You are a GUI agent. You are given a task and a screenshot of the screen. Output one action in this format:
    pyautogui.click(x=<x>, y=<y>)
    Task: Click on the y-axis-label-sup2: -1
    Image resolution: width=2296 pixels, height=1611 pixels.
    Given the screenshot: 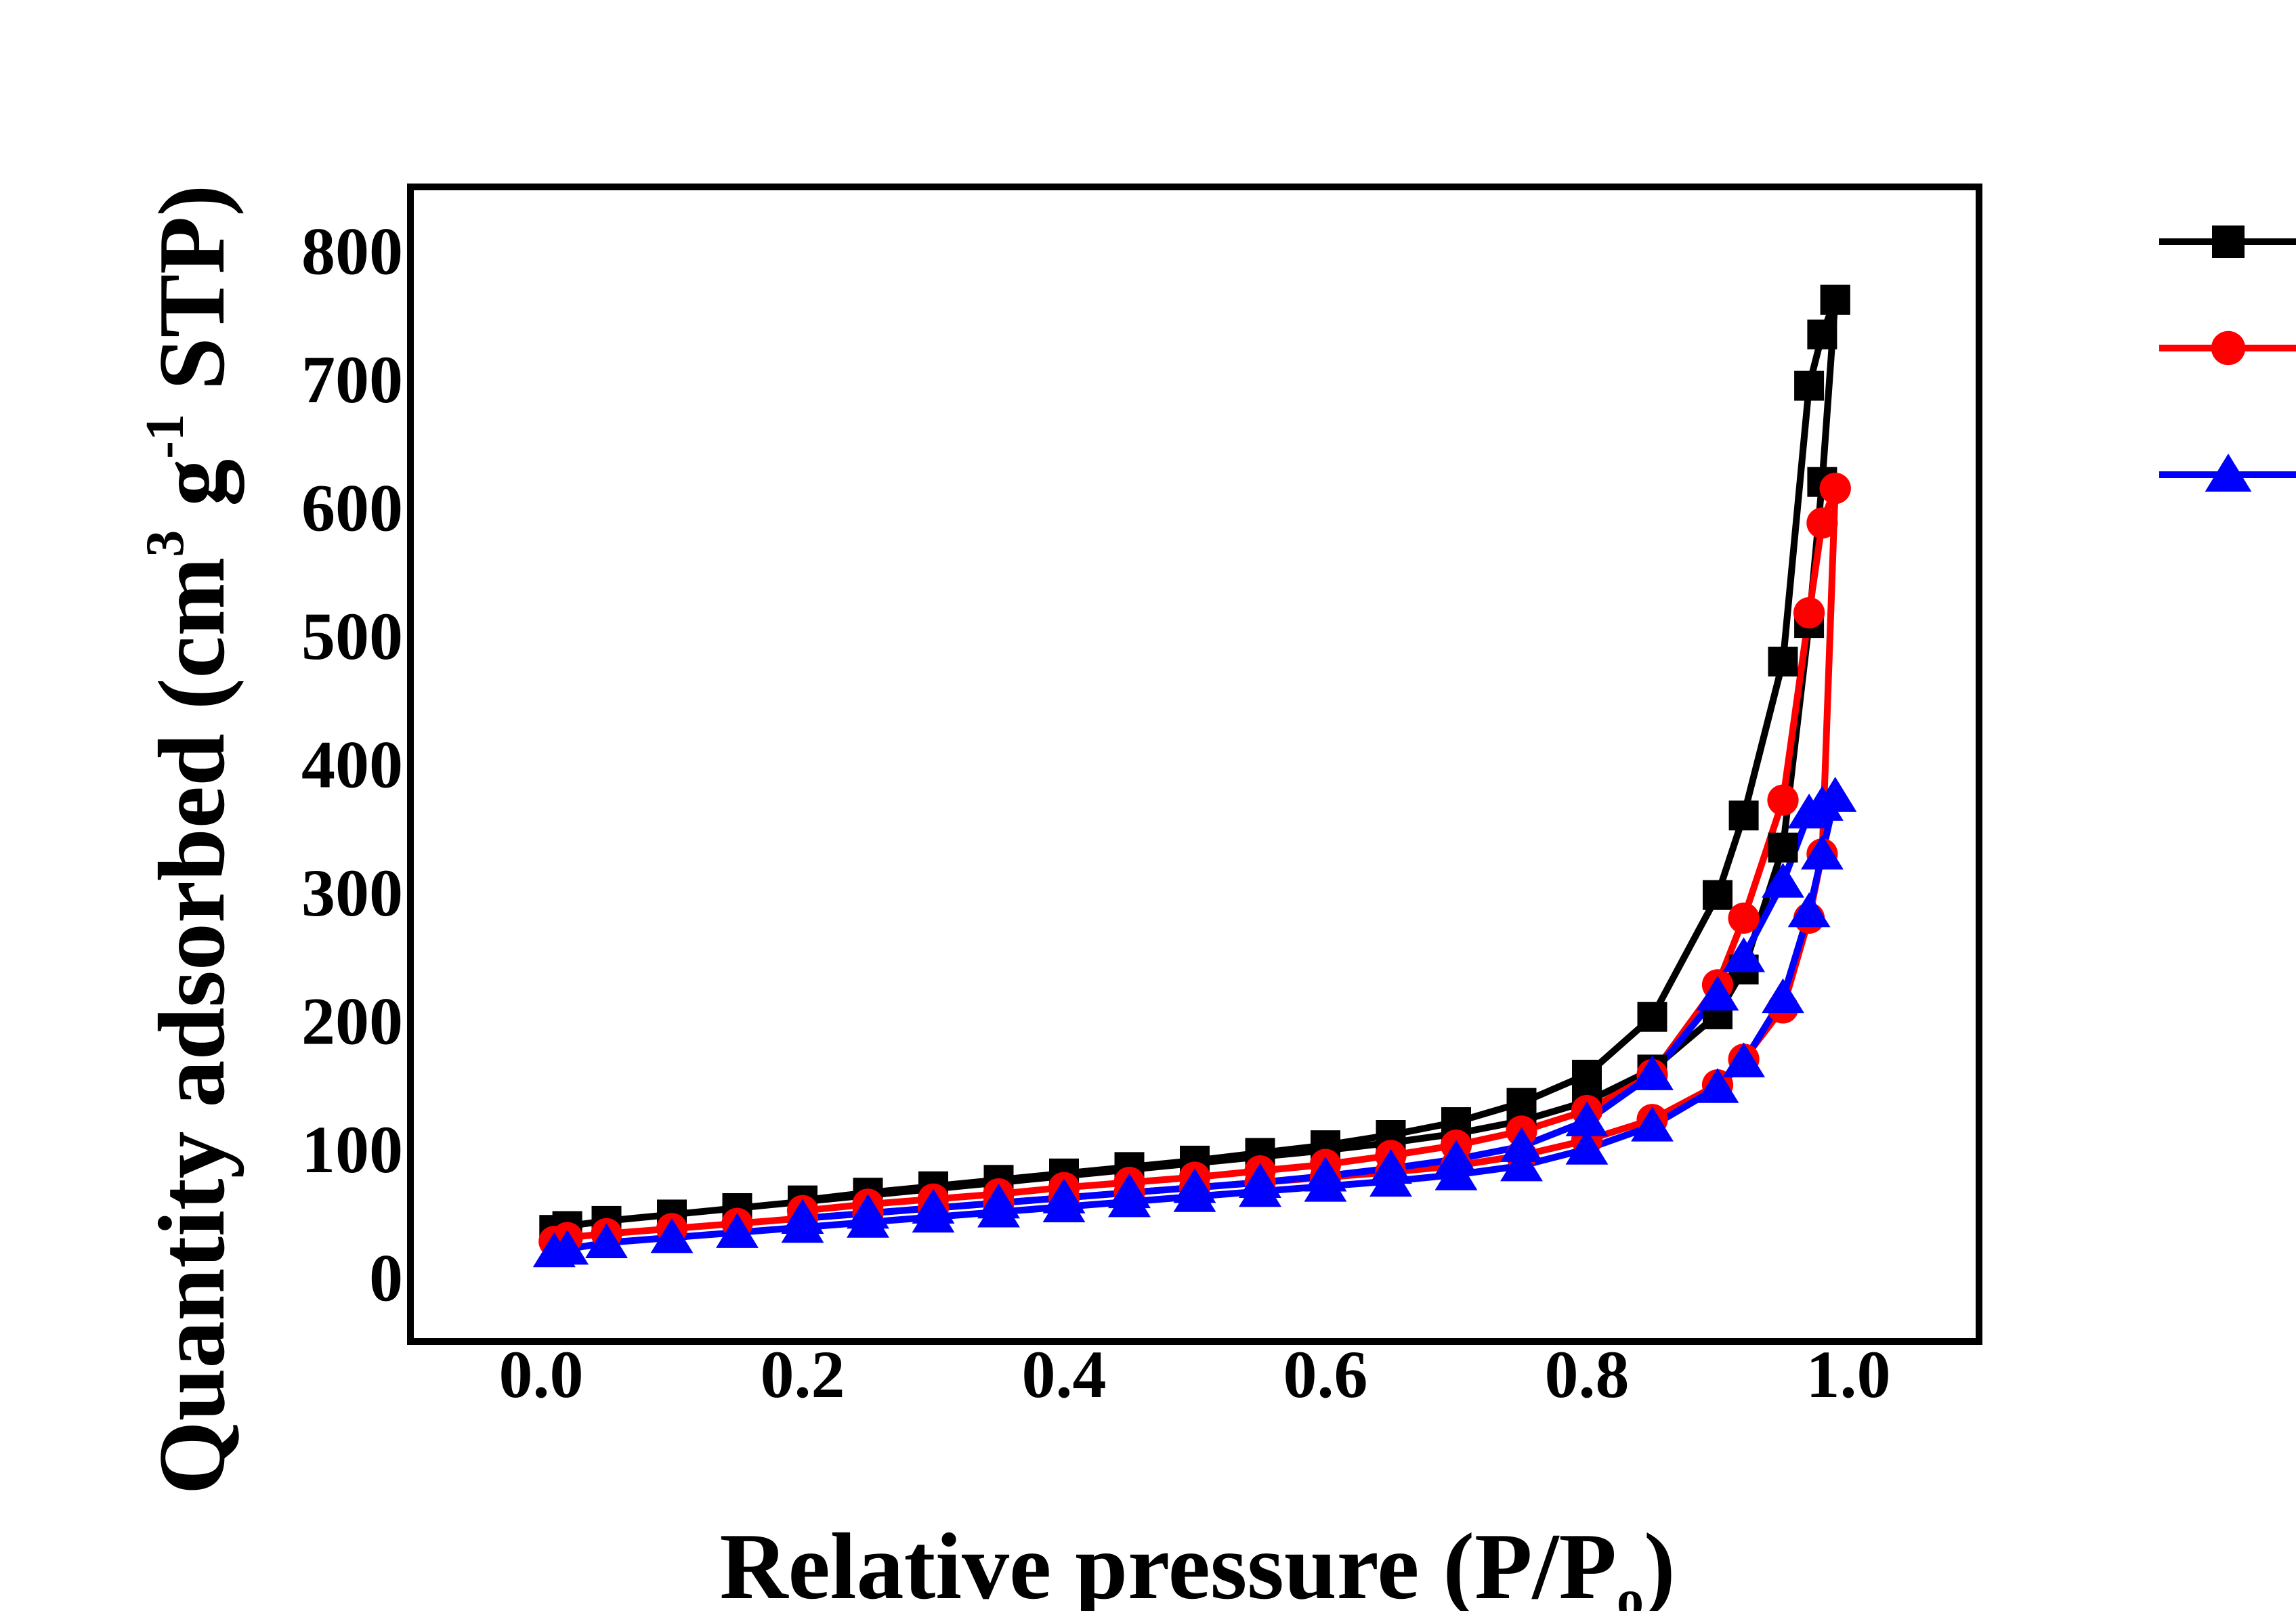 What is the action you would take?
    pyautogui.click(x=165, y=436)
    